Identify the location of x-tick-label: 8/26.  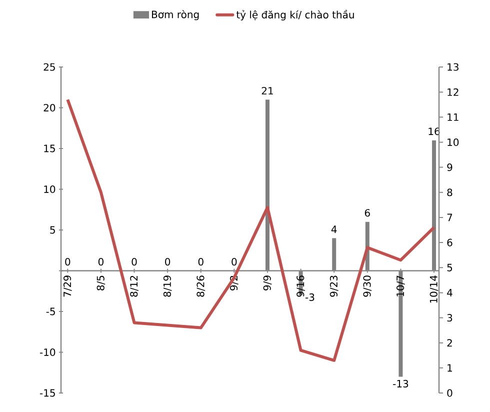
(201, 286).